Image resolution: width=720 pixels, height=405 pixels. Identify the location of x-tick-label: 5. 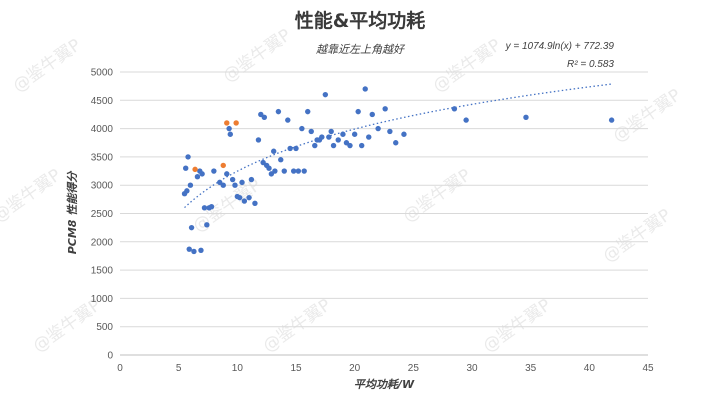
(179, 368).